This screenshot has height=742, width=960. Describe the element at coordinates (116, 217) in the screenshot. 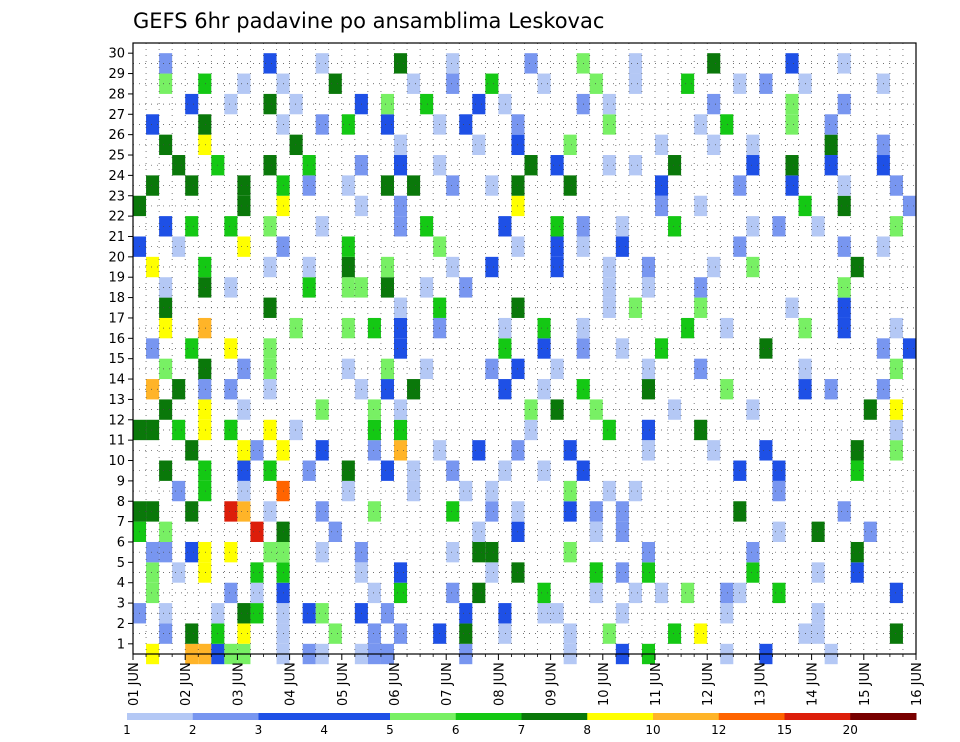

I see `y-tick-label: 22` at that location.